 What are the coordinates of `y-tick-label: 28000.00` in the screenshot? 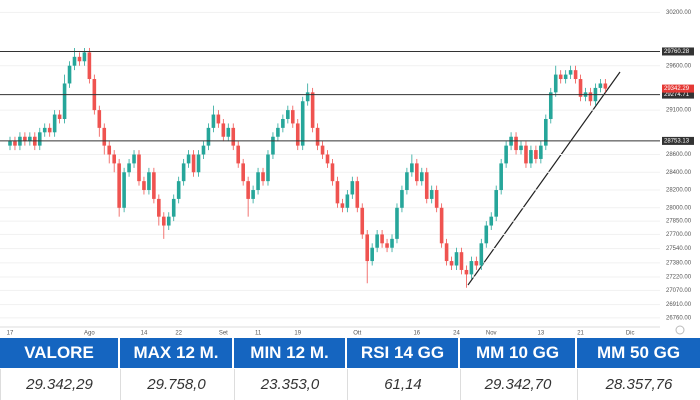 It's located at (679, 208).